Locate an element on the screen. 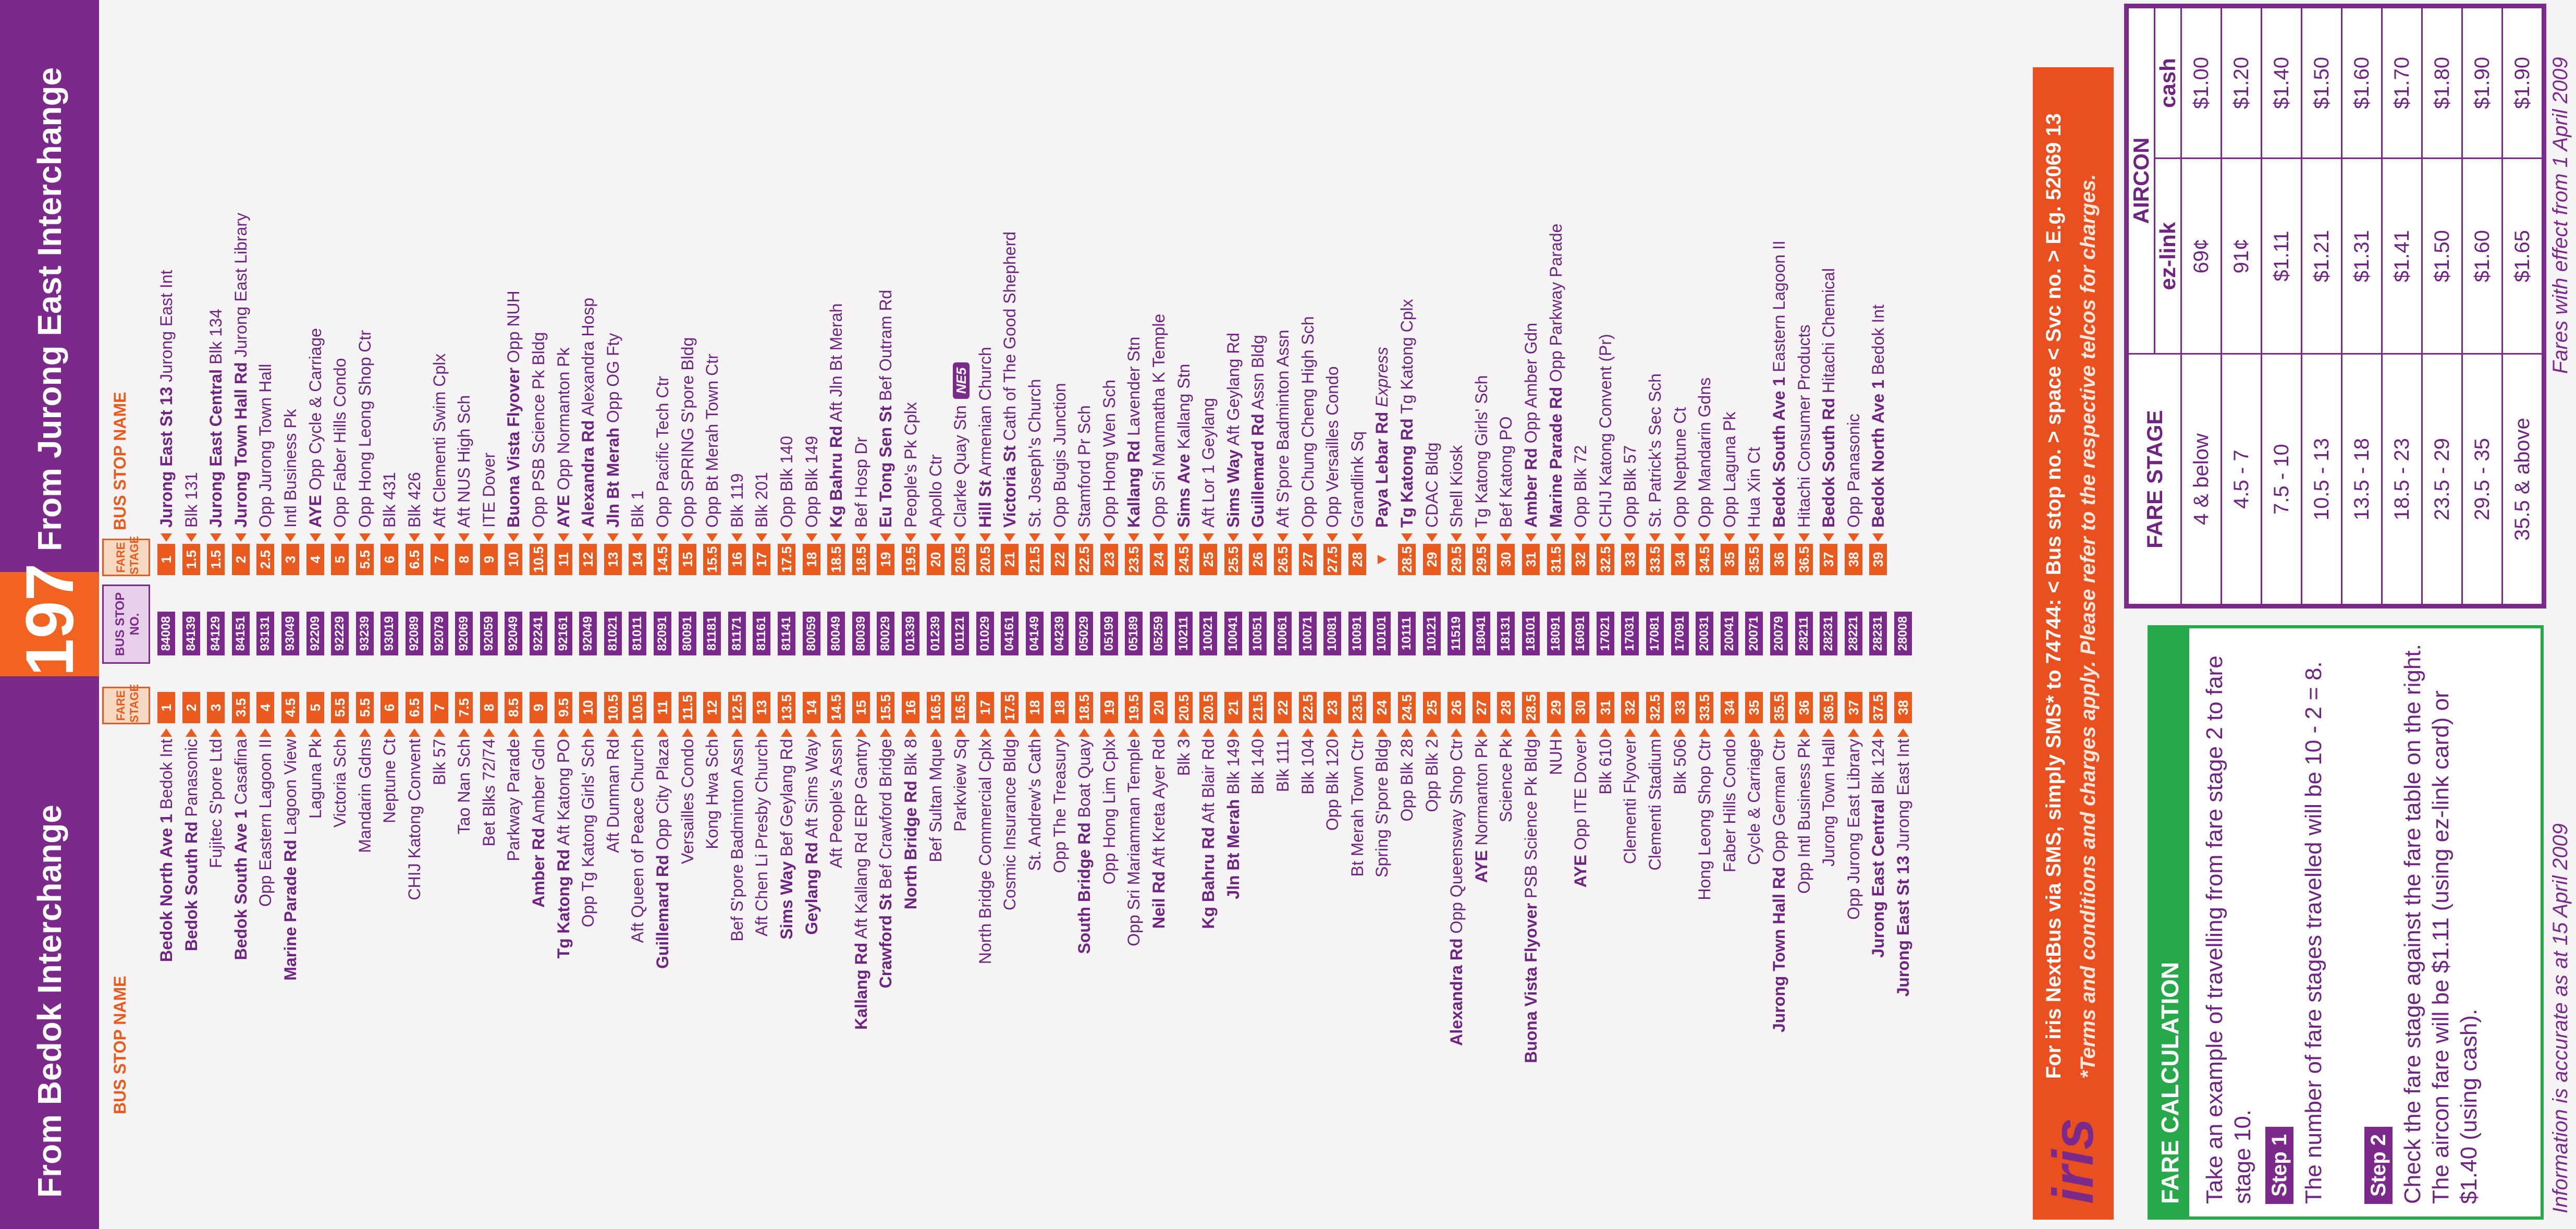  fare-stage-value: 19 is located at coordinates (886, 560).